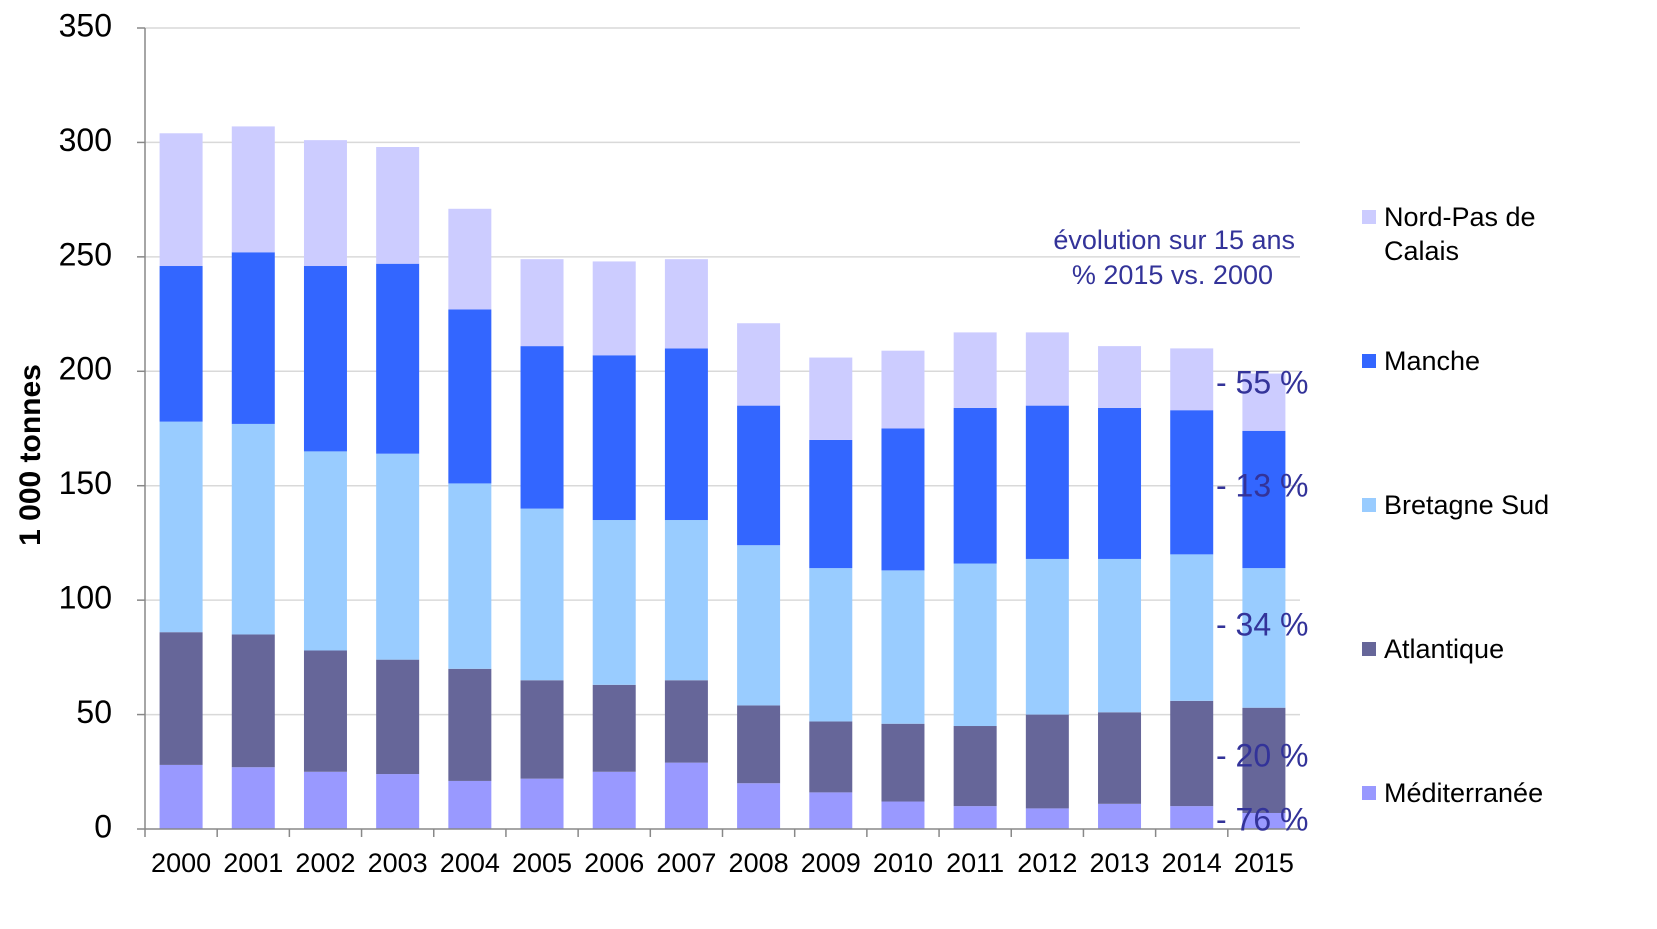 This screenshot has height=929, width=1657. I want to click on x-tick-label: 2009, so click(831, 863).